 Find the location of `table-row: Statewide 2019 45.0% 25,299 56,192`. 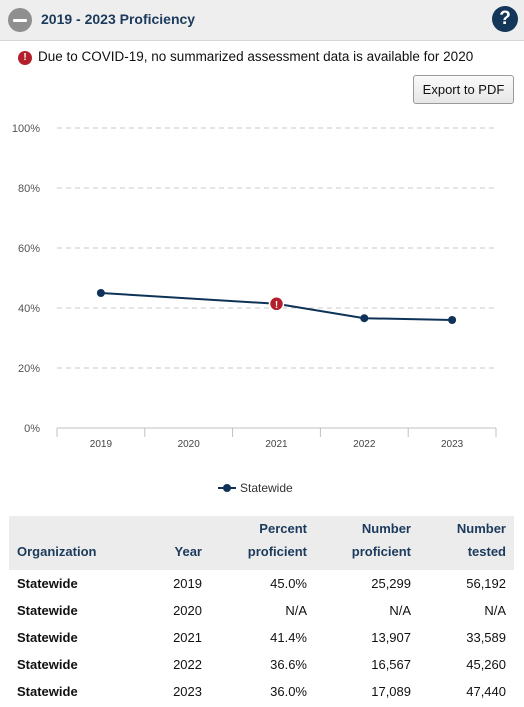

table-row: Statewide 2019 45.0% 25,299 56,192 is located at coordinates (261, 583).